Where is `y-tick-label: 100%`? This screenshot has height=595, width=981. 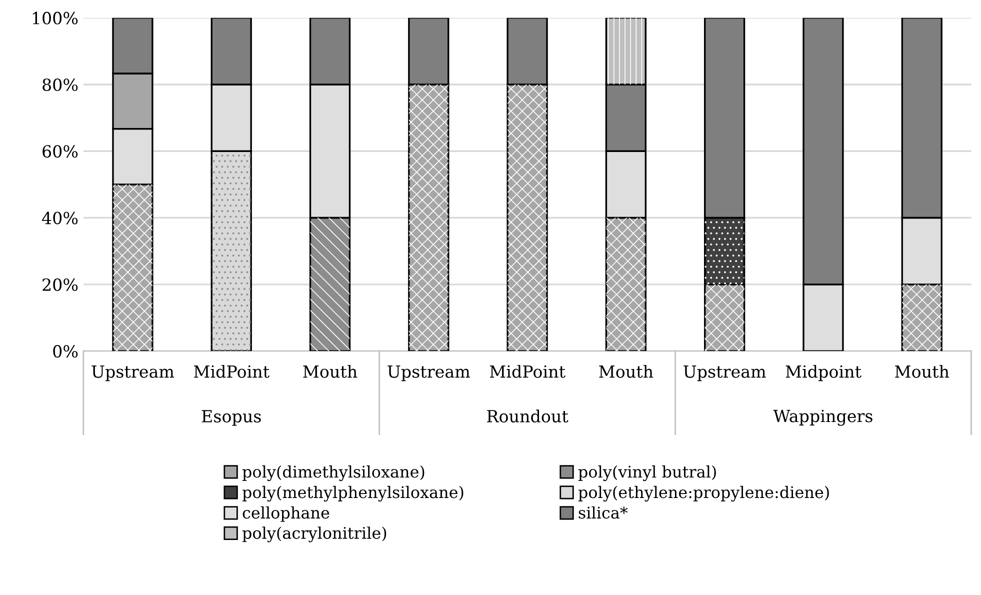 y-tick-label: 100% is located at coordinates (55, 18).